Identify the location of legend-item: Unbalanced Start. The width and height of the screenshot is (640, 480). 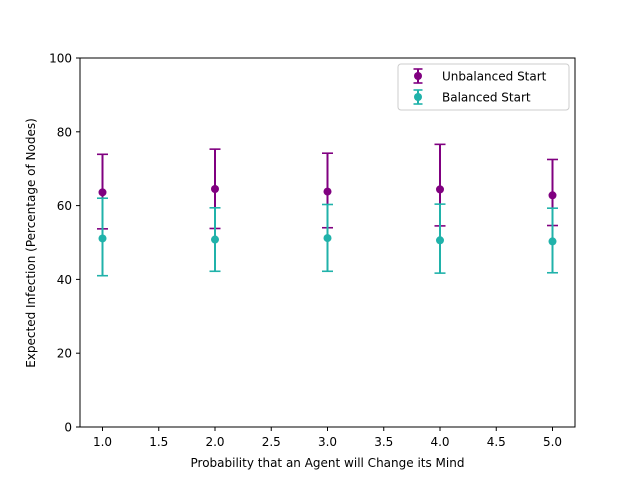
(480, 76).